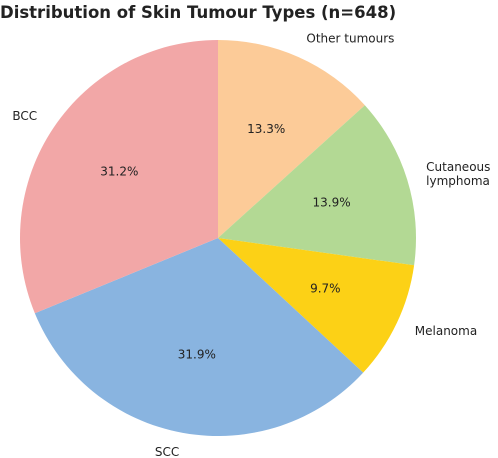  What do you see at coordinates (446, 331) in the screenshot?
I see `slice-label: Melanoma` at bounding box center [446, 331].